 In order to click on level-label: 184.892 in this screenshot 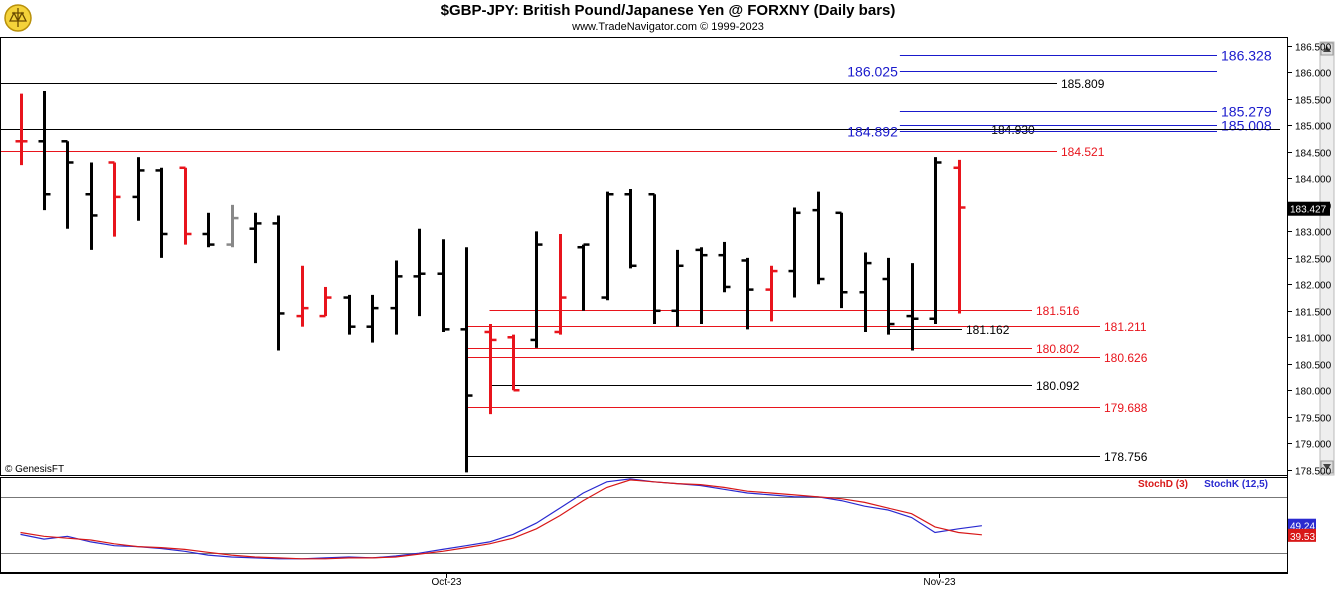, I will do `click(872, 132)`.